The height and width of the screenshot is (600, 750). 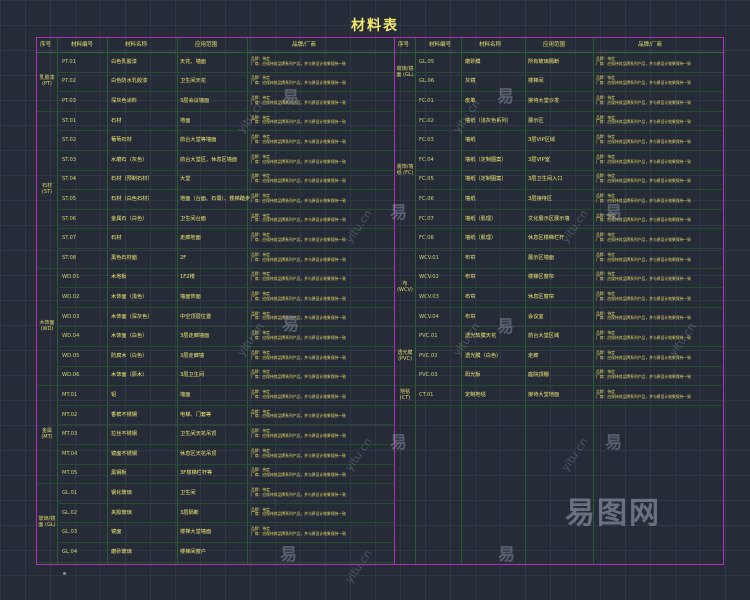 What do you see at coordinates (69, 198) in the screenshot?
I see `material-code: ST.05` at bounding box center [69, 198].